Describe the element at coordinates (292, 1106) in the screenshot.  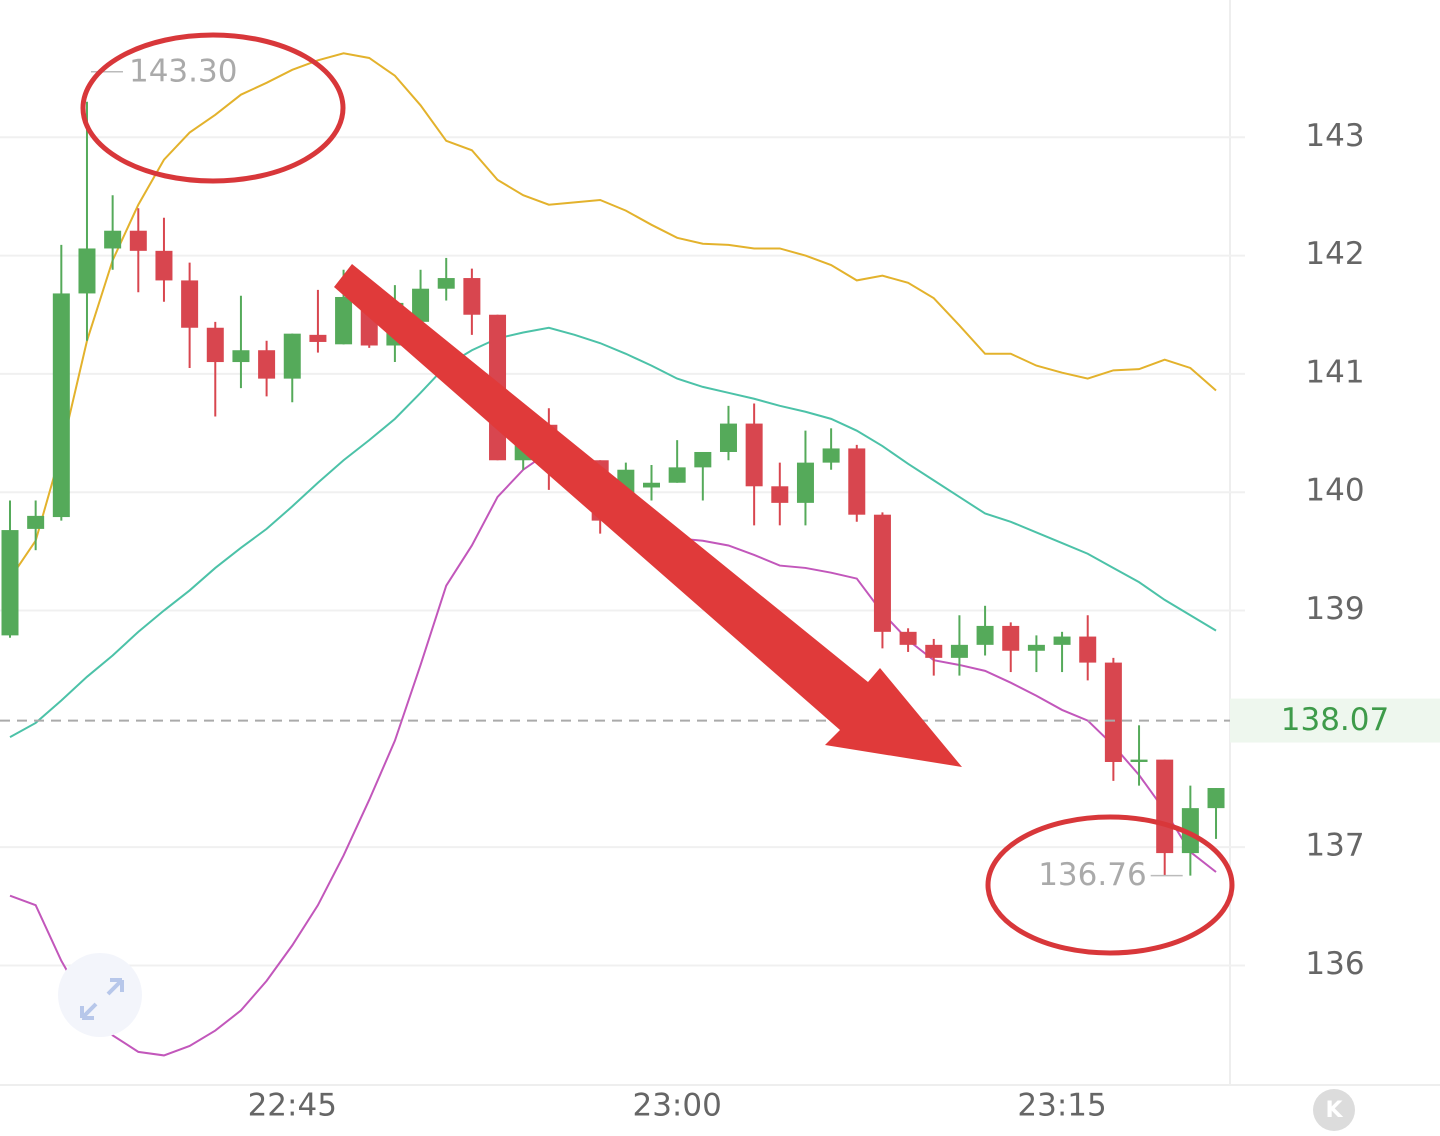
I see `x-tick-label: 22:45` at that location.